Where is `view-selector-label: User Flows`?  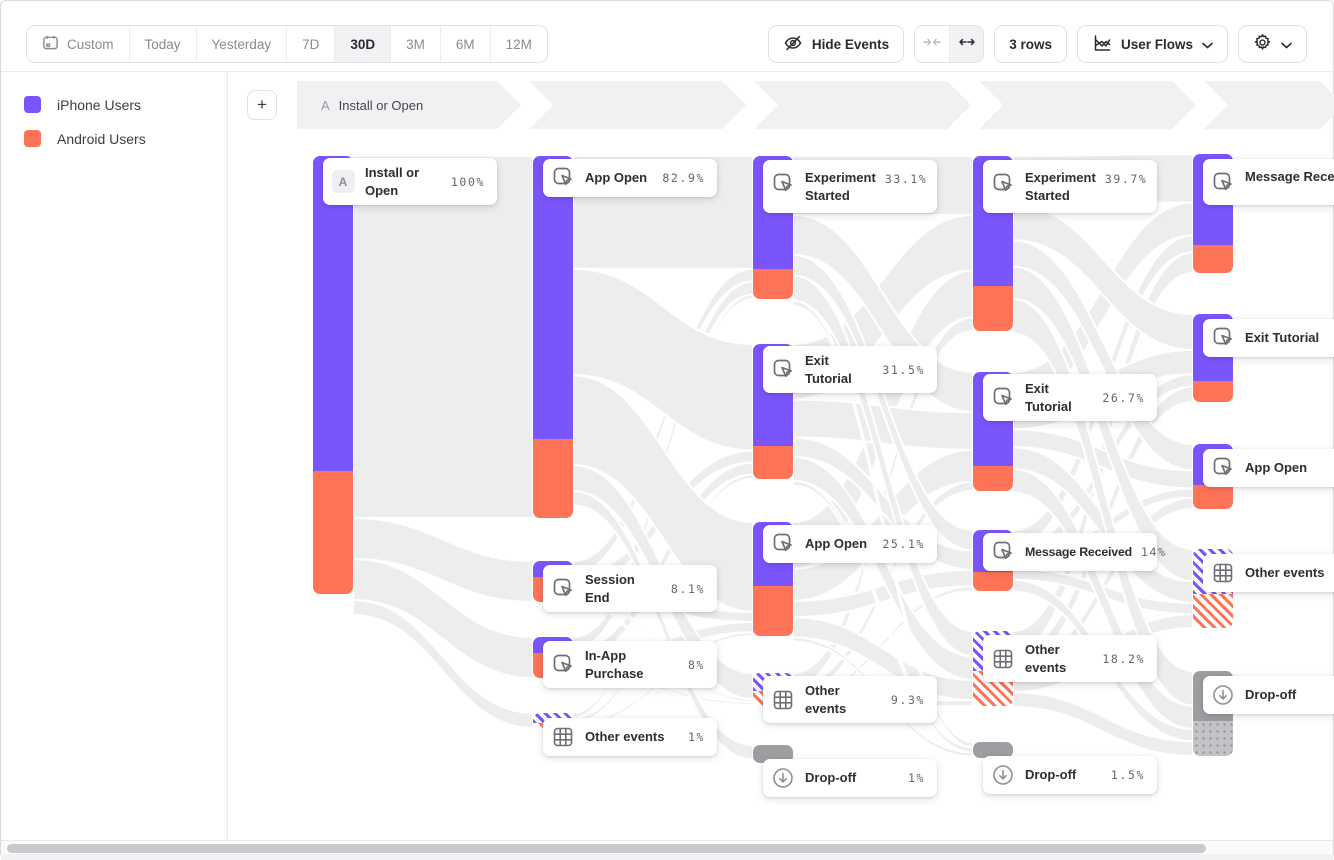 view-selector-label: User Flows is located at coordinates (1156, 44).